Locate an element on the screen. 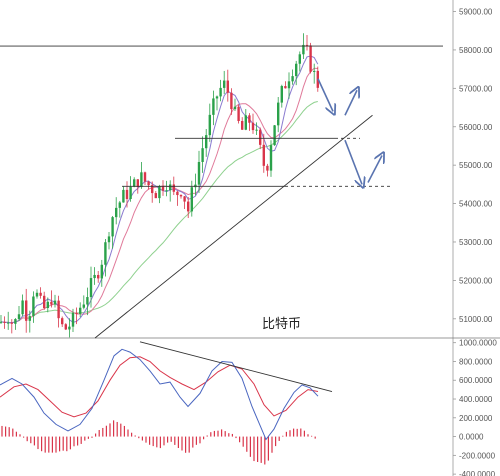 This screenshot has width=500, height=476. macd-dif-line is located at coordinates (159, 394).